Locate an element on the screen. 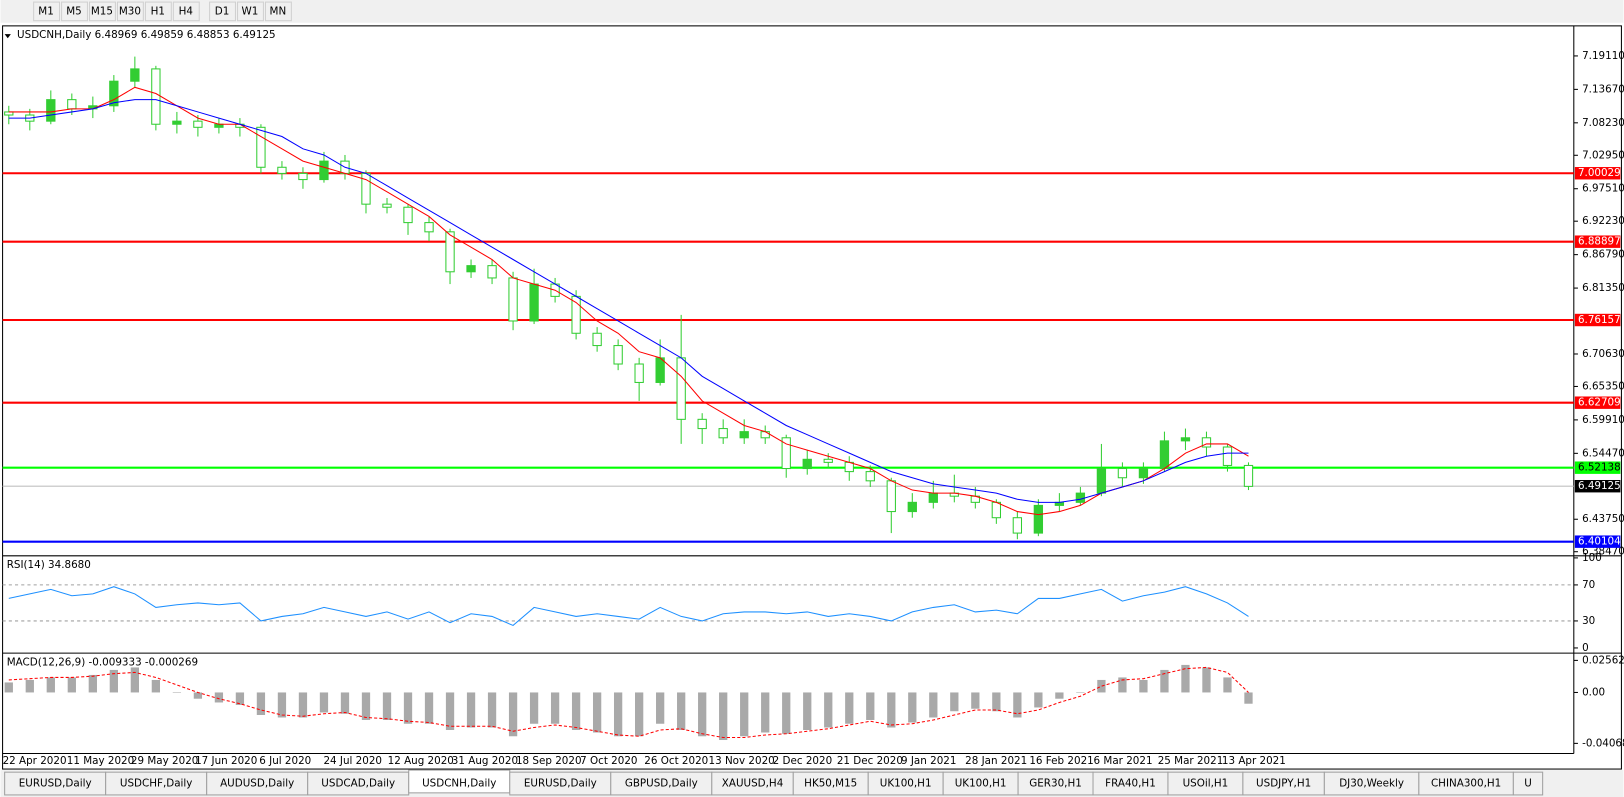 The image size is (1624, 797). y-tick-label: 7.13670 is located at coordinates (1603, 89).